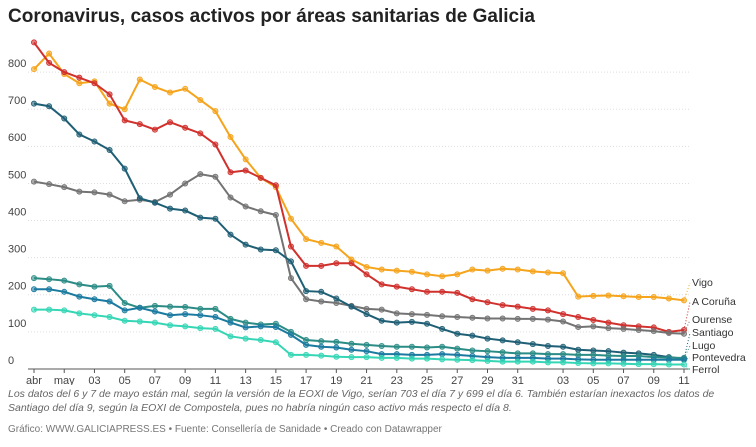  What do you see at coordinates (125, 380) in the screenshot?
I see `x-tick-label: 05` at bounding box center [125, 380].